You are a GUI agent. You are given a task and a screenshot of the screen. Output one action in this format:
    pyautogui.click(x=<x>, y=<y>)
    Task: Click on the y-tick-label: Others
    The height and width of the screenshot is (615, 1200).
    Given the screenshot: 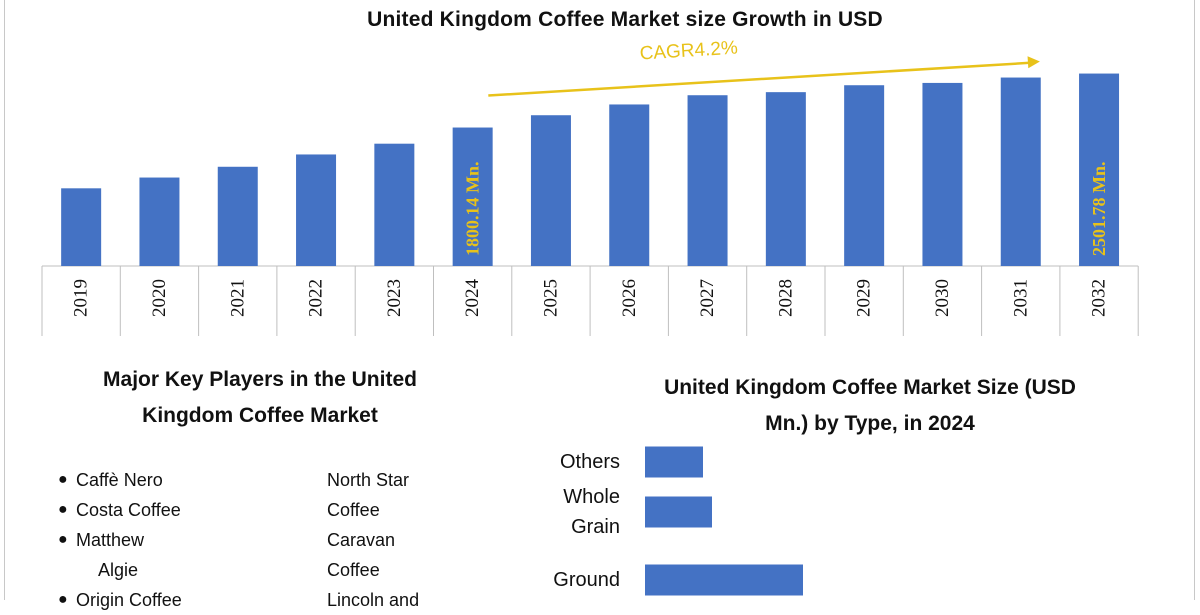 What is the action you would take?
    pyautogui.click(x=590, y=462)
    